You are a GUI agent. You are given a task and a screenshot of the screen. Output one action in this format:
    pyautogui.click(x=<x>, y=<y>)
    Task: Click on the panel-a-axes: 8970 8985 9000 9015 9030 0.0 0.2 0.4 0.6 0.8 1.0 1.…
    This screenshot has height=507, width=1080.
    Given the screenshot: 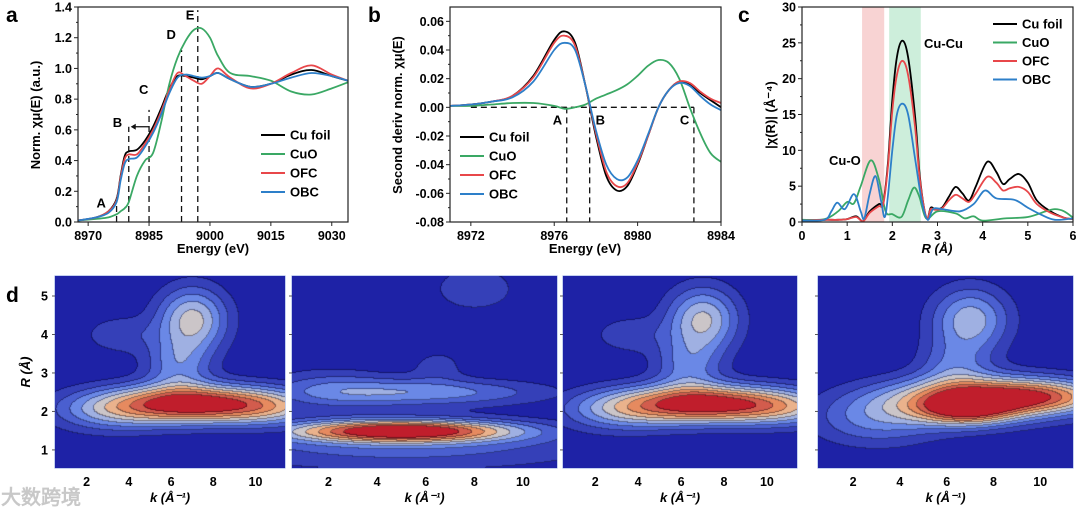 What is the action you would take?
    pyautogui.click(x=200, y=122)
    